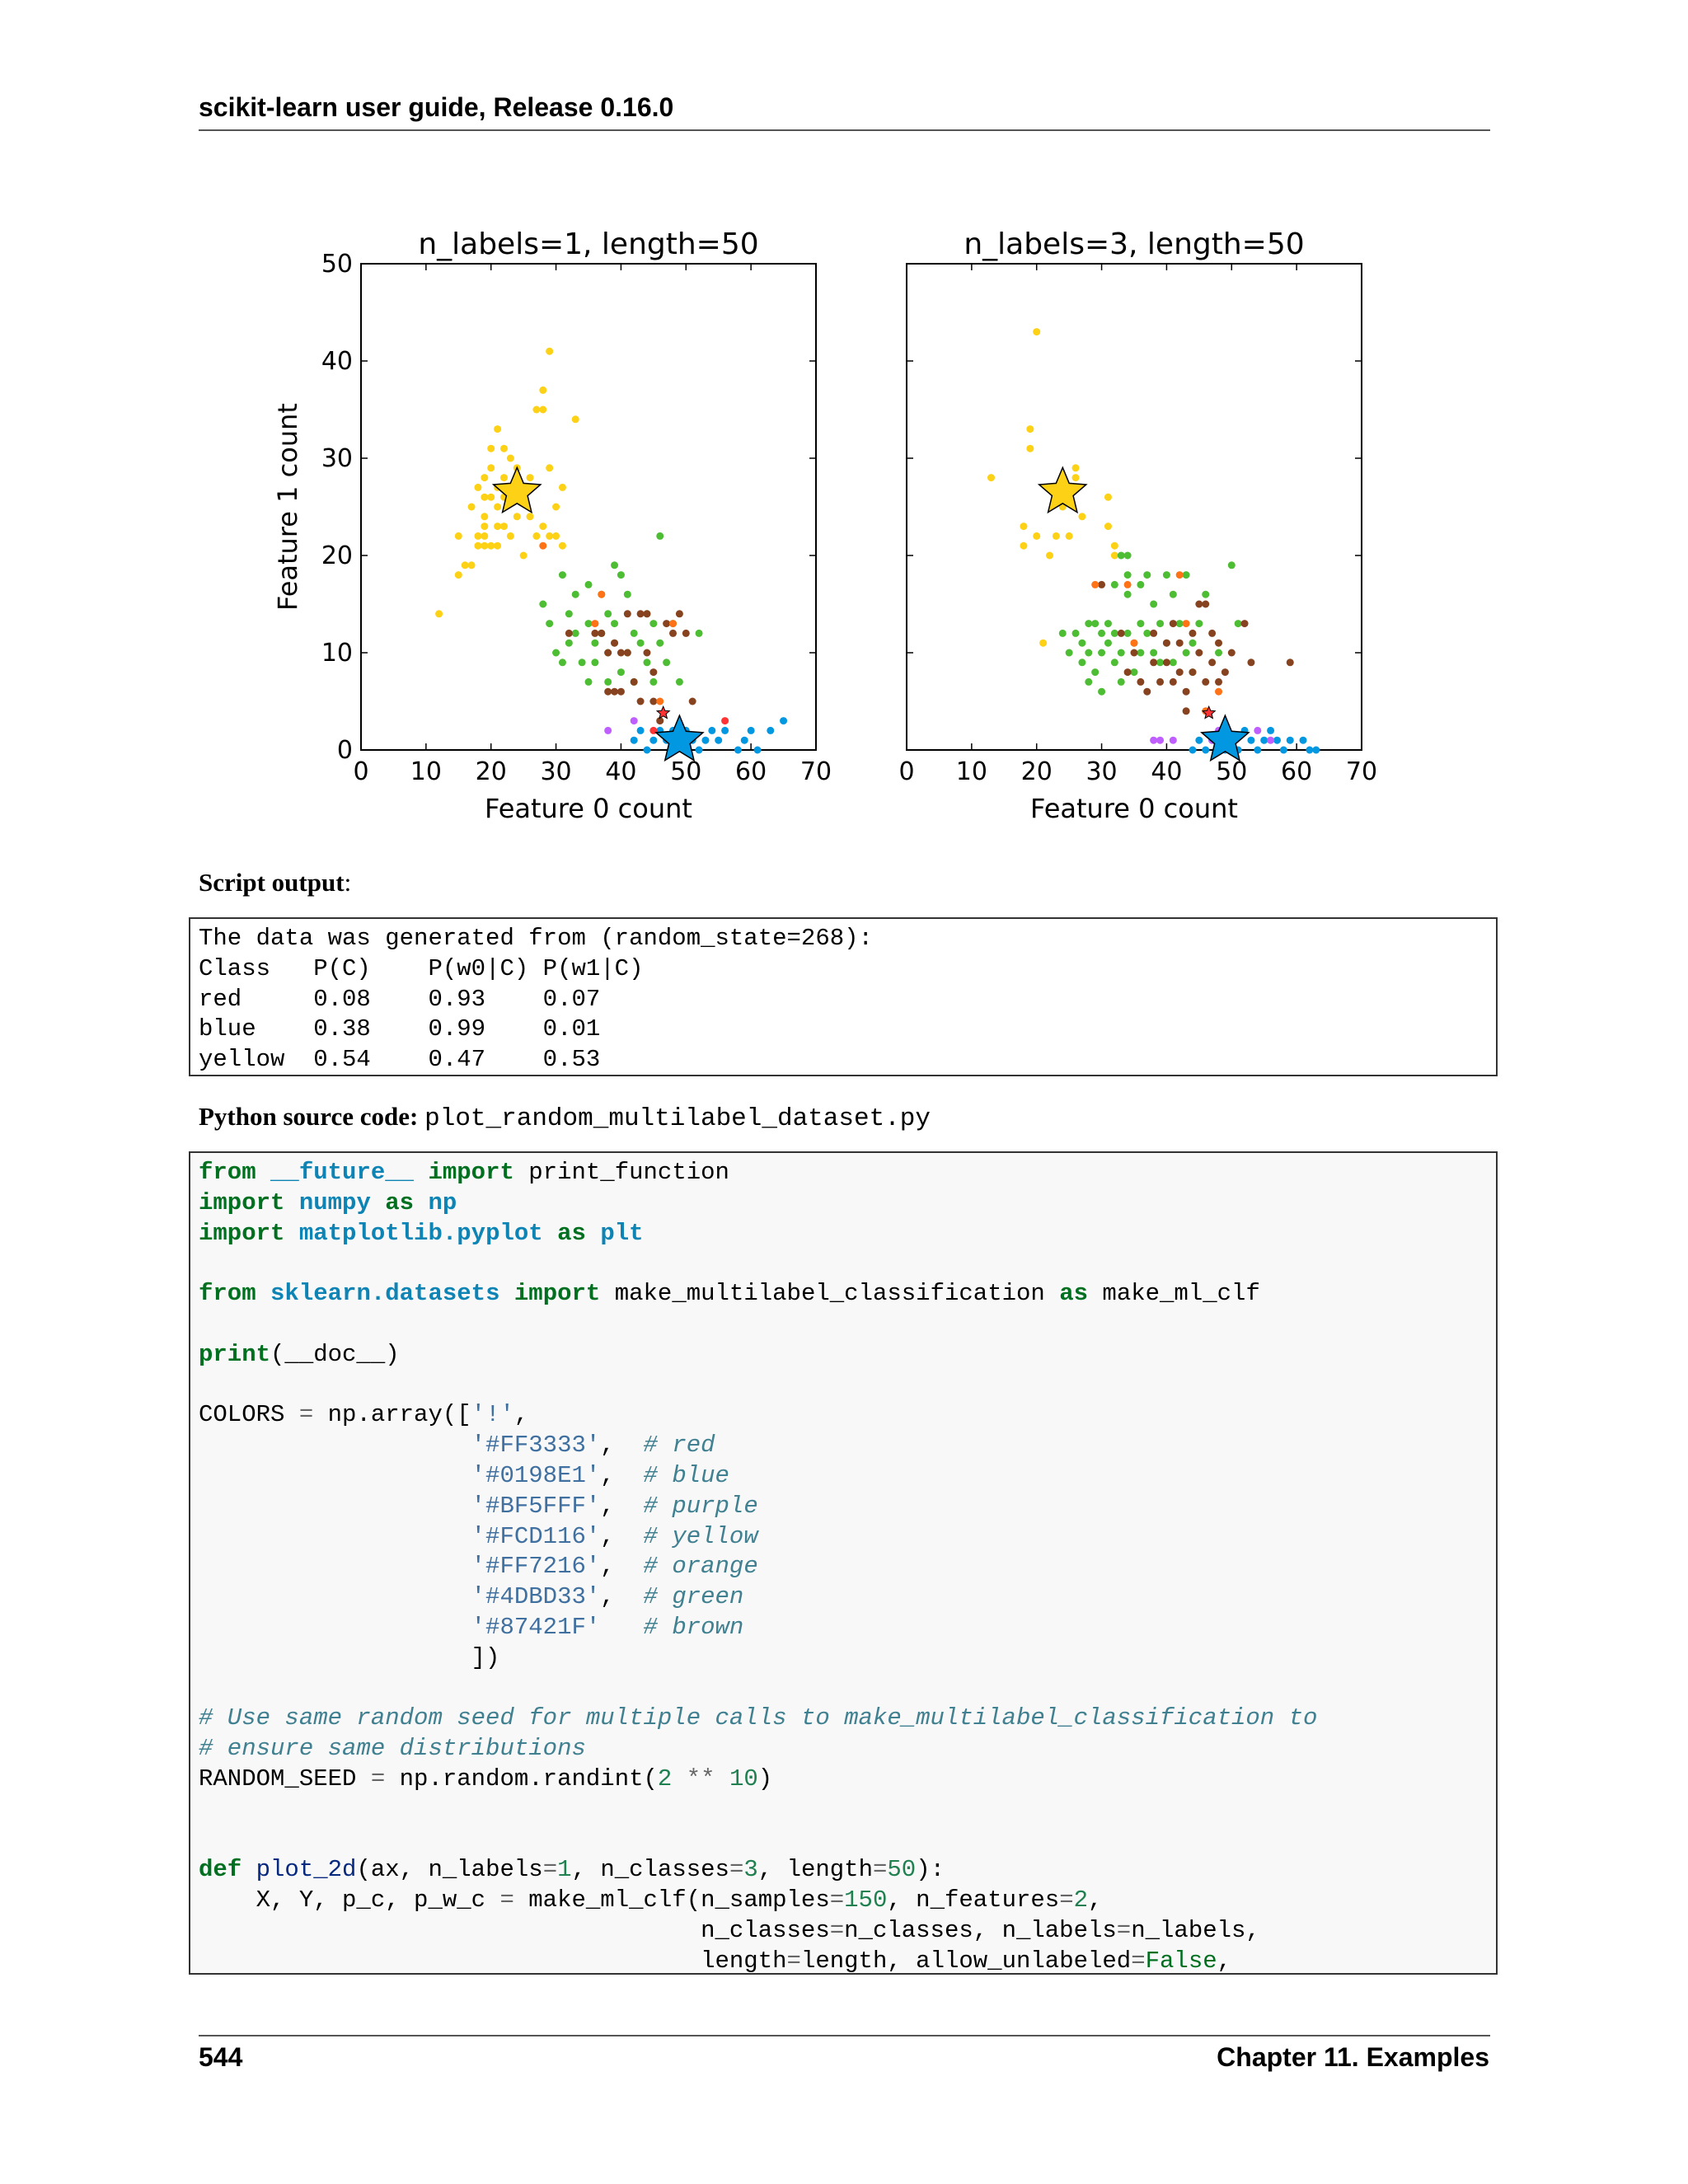 The width and height of the screenshot is (1688, 2184). What do you see at coordinates (285, 1779) in the screenshot?
I see `code-token: RANDOM_SEED` at bounding box center [285, 1779].